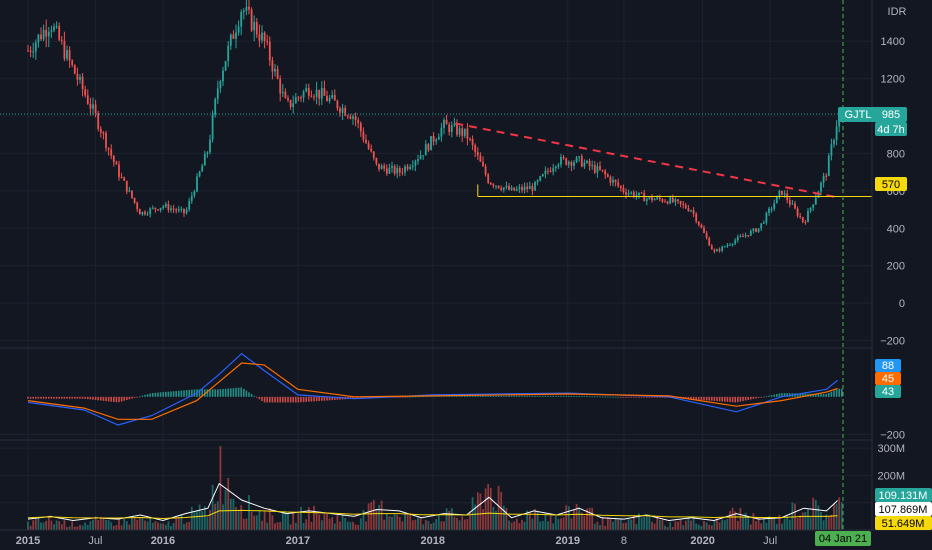  What do you see at coordinates (163, 541) in the screenshot?
I see `x-tick-label: 2016` at bounding box center [163, 541].